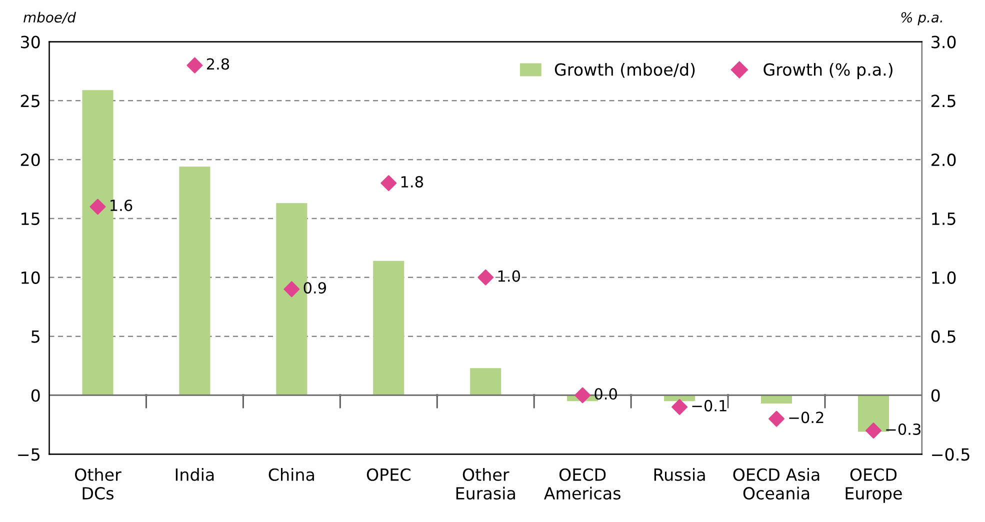 Image resolution: width=985 pixels, height=522 pixels. I want to click on y-tick-label: 25, so click(30, 101).